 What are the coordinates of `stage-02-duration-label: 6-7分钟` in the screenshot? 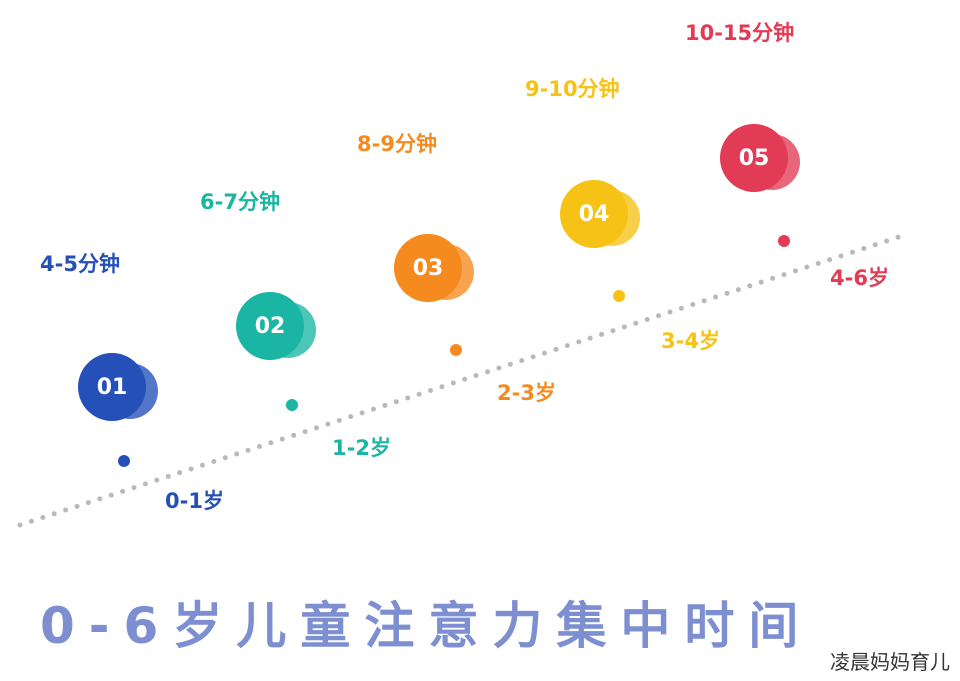 It's located at (240, 202).